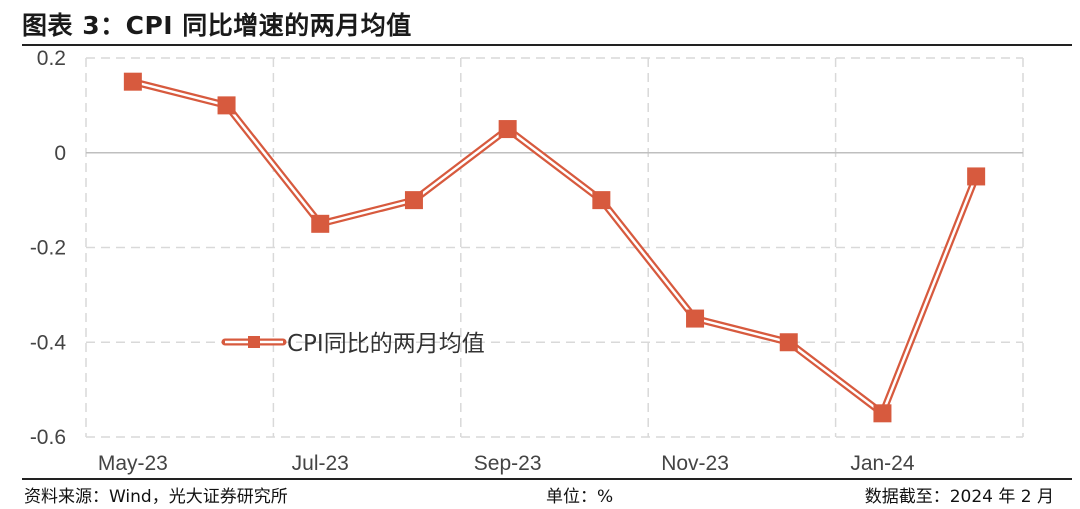 This screenshot has width=1080, height=509. I want to click on x-axis-ticks: May-23 Jul-23 Sep-23 Nov-23 Jan-24, so click(506, 463).